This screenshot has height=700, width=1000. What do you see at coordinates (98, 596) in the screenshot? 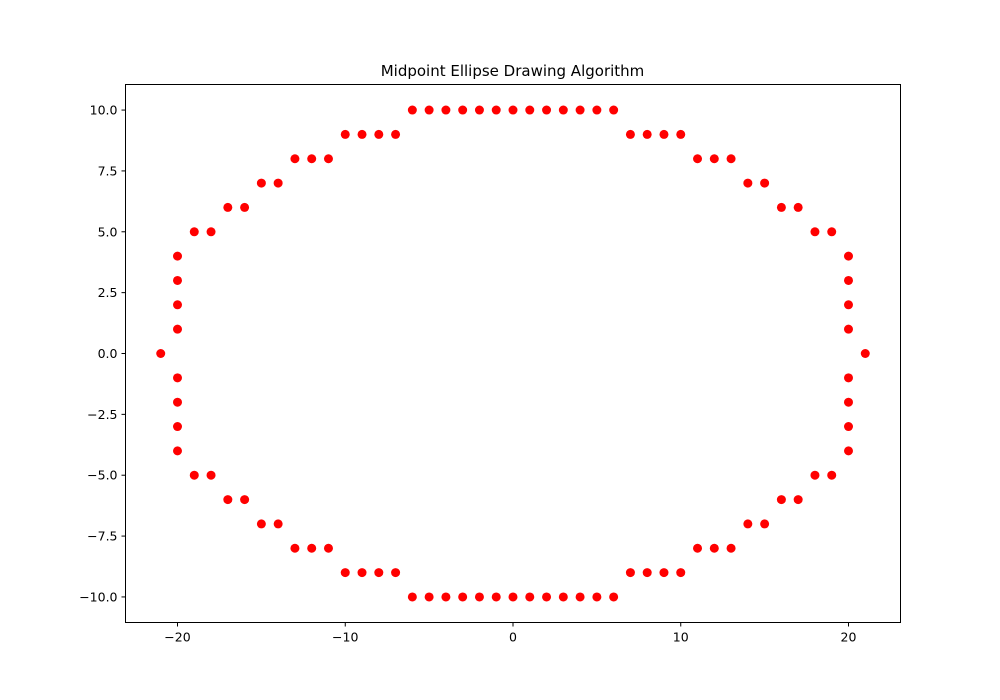
I see `y-tick-label: −10.0` at bounding box center [98, 596].